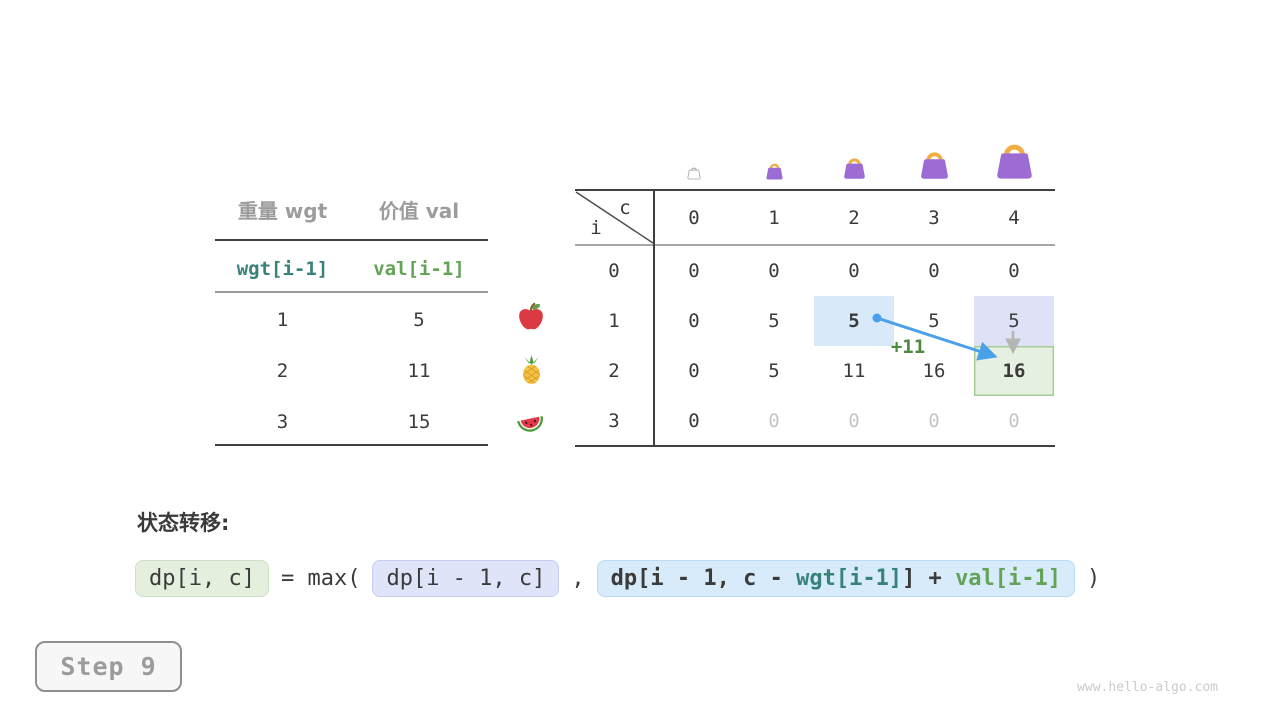 The width and height of the screenshot is (1280, 720). I want to click on item-table-wgt-index: wgt[i-1], so click(282, 269).